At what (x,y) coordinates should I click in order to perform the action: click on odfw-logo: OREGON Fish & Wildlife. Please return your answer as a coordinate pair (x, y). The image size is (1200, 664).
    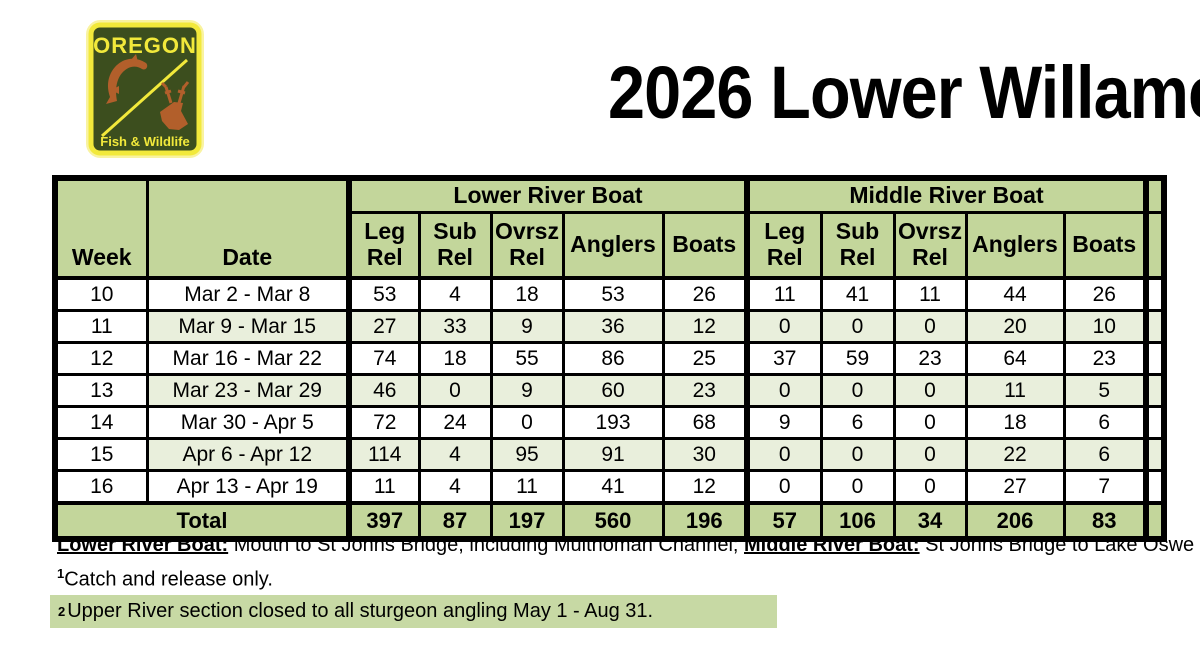
    Looking at the image, I should click on (145, 89).